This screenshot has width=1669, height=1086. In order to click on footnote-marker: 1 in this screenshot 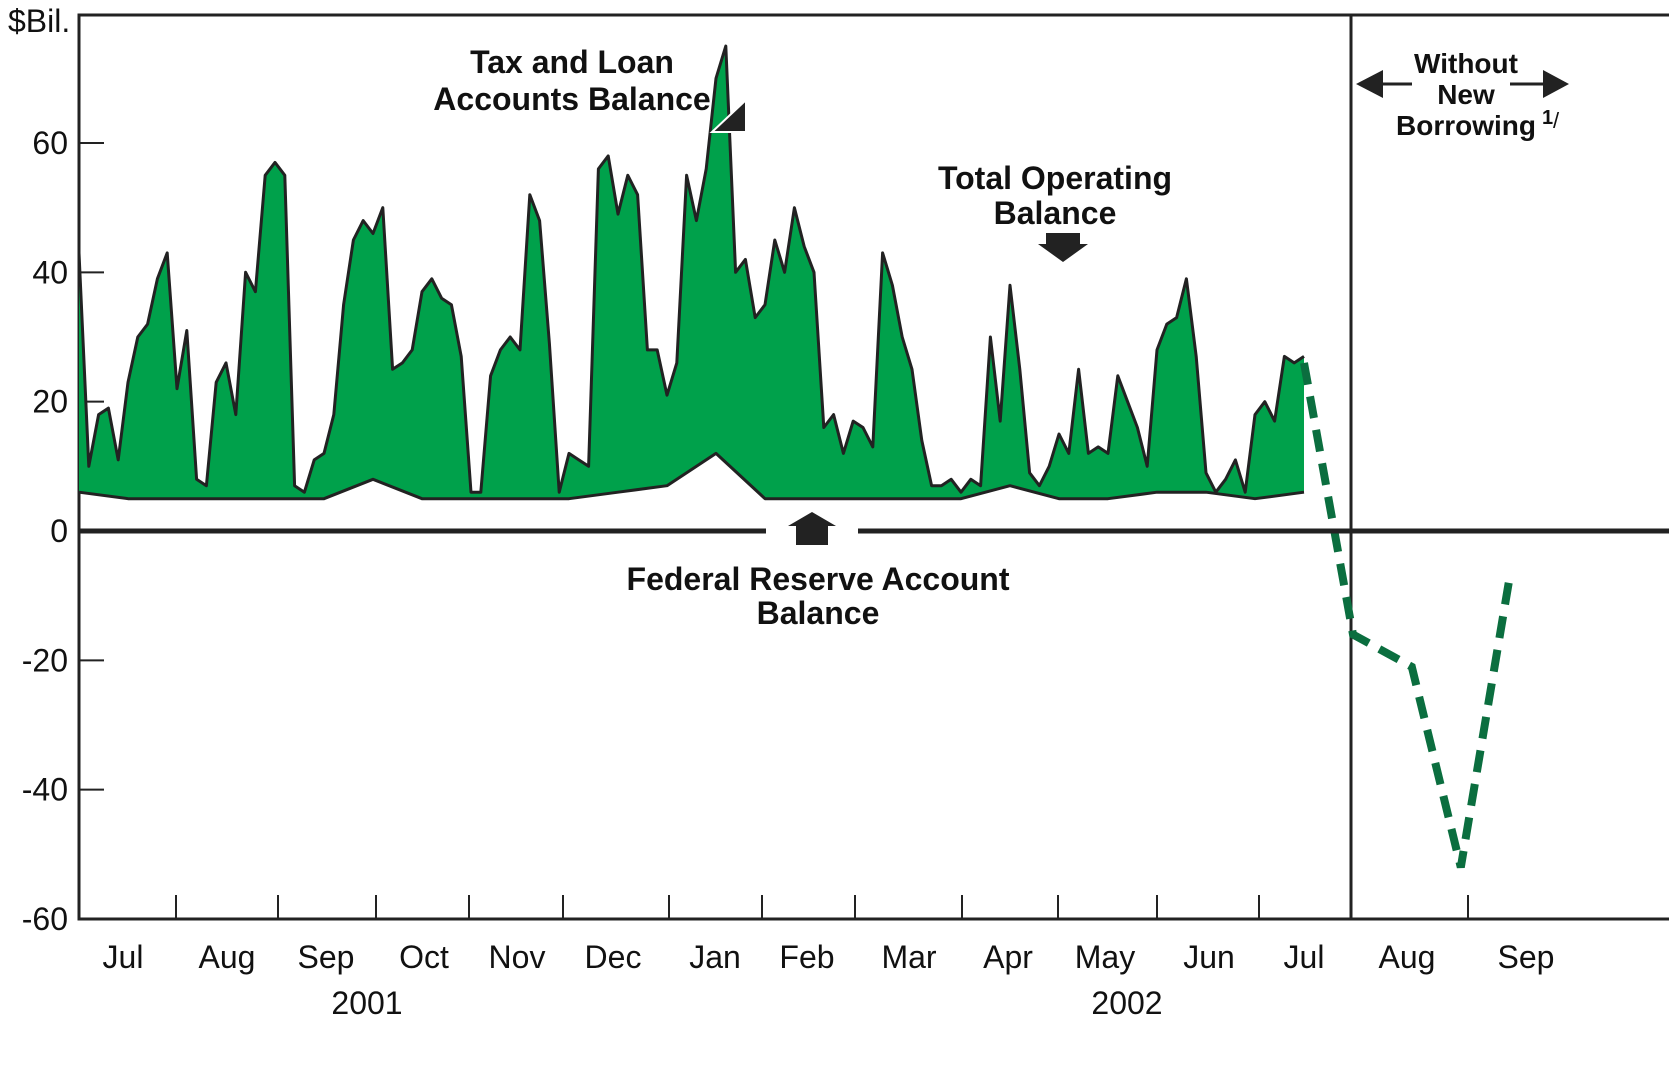, I will do `click(1547, 118)`.